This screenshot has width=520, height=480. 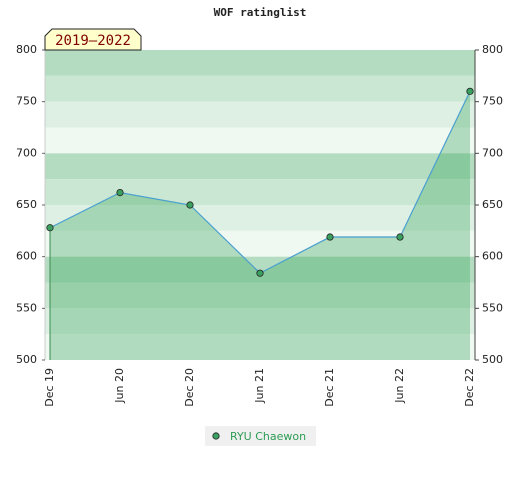 I want to click on badge-box, so click(x=93, y=39).